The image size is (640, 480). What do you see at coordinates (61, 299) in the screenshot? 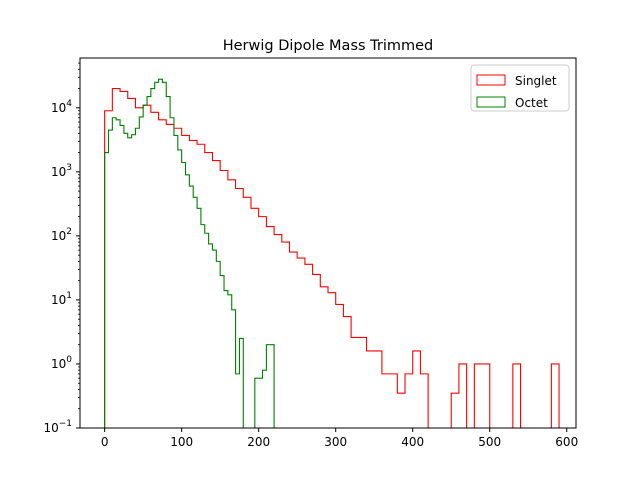
I see `y-tick-label: 10¹` at bounding box center [61, 299].